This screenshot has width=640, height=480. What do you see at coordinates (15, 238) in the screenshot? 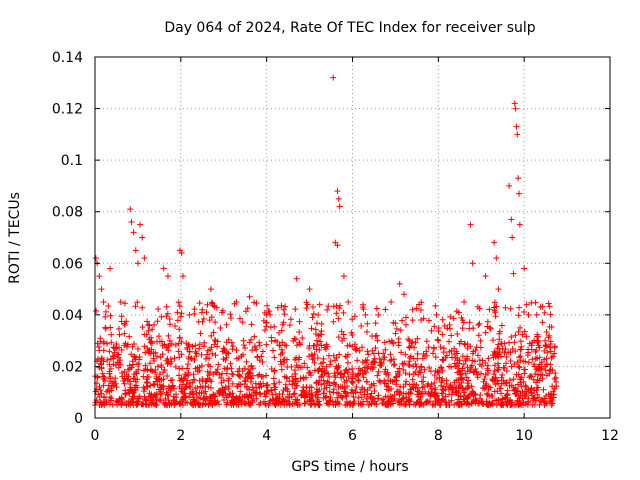
I see `y-axis-label: ROTI / TECUs` at bounding box center [15, 238].